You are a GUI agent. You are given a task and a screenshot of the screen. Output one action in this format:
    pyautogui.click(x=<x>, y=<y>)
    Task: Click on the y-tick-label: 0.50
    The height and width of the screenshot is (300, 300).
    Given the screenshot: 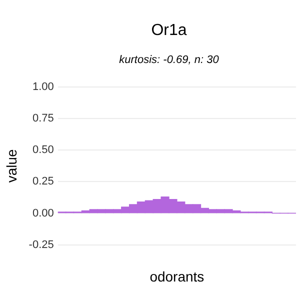 What is the action you would take?
    pyautogui.click(x=43, y=150)
    